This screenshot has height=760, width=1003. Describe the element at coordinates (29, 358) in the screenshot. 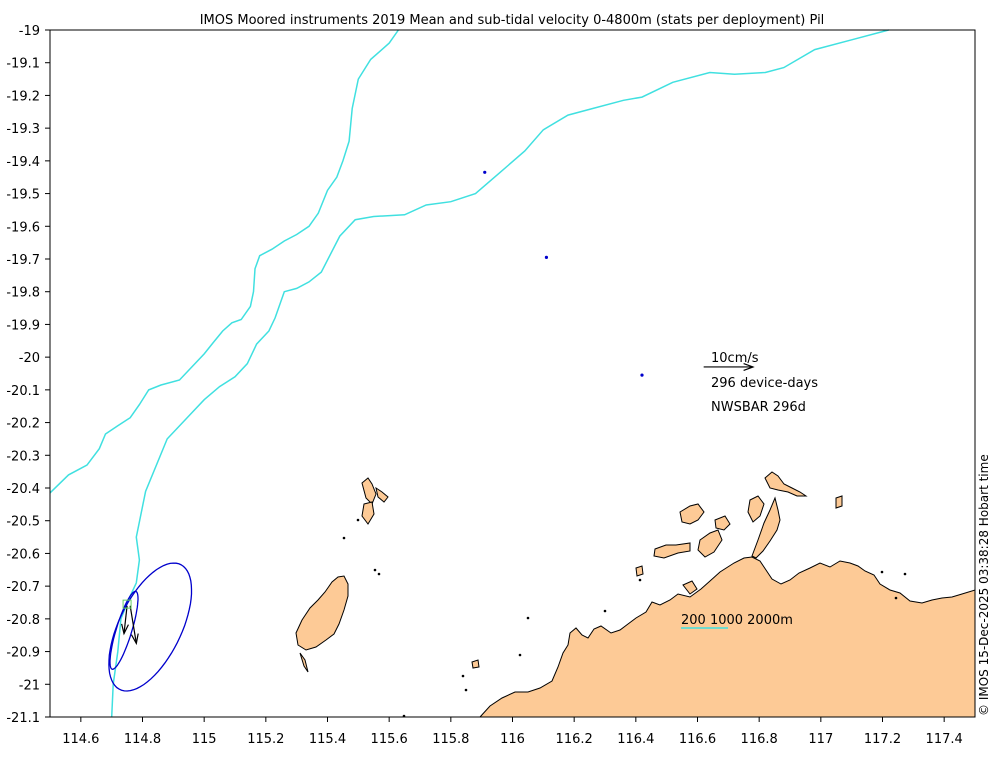

I see `y-tick-label-11: -20` at that location.